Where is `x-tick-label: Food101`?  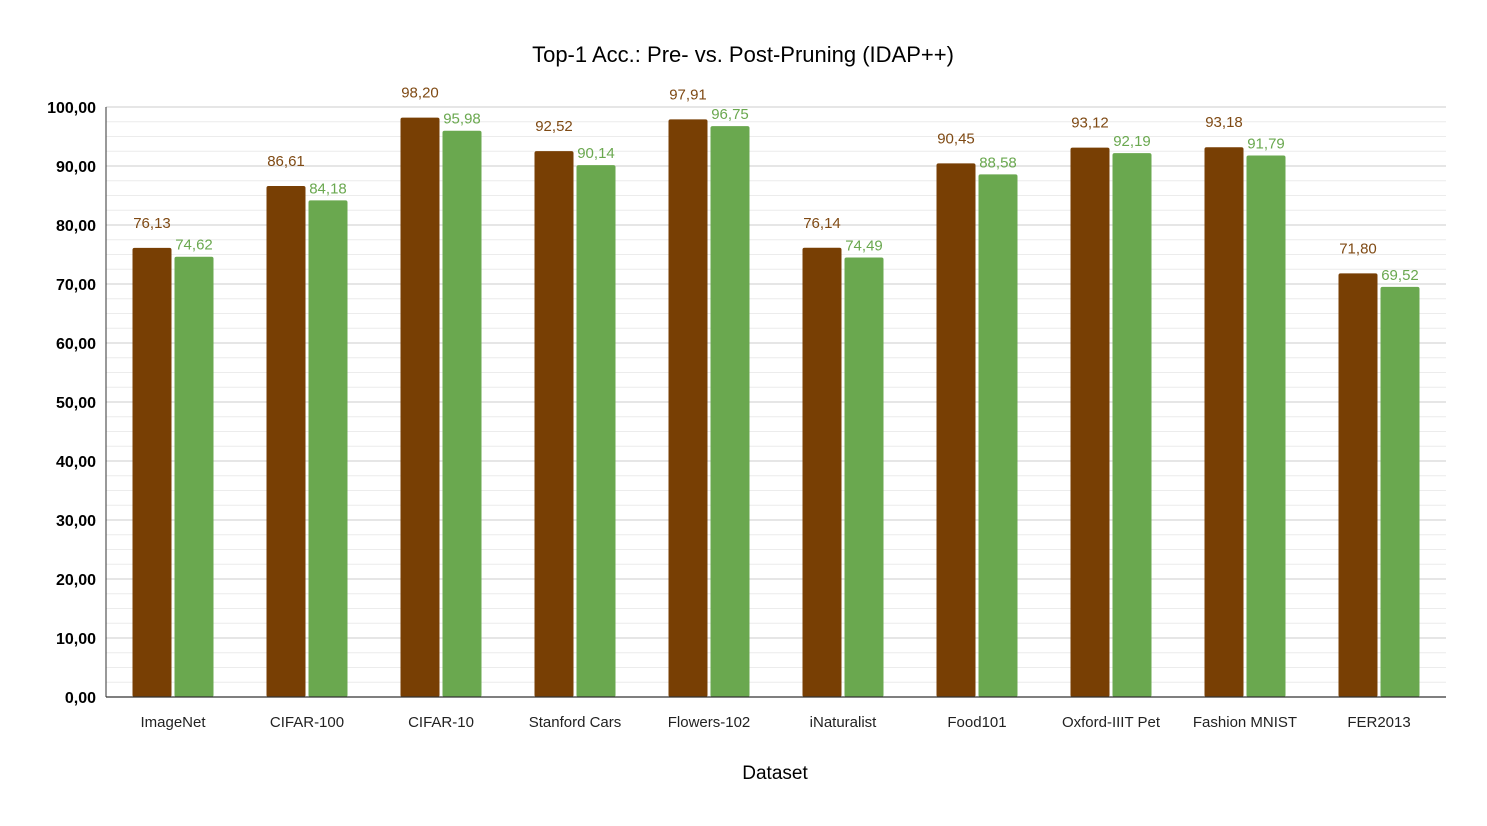 x-tick-label: Food101 is located at coordinates (976, 722).